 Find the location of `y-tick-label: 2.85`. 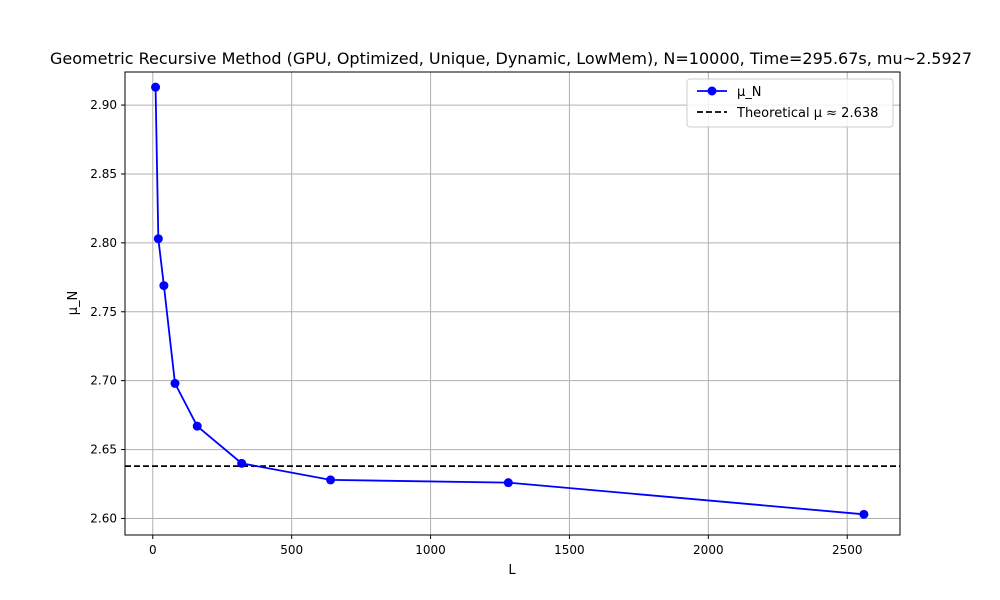

y-tick-label: 2.85 is located at coordinates (103, 174).